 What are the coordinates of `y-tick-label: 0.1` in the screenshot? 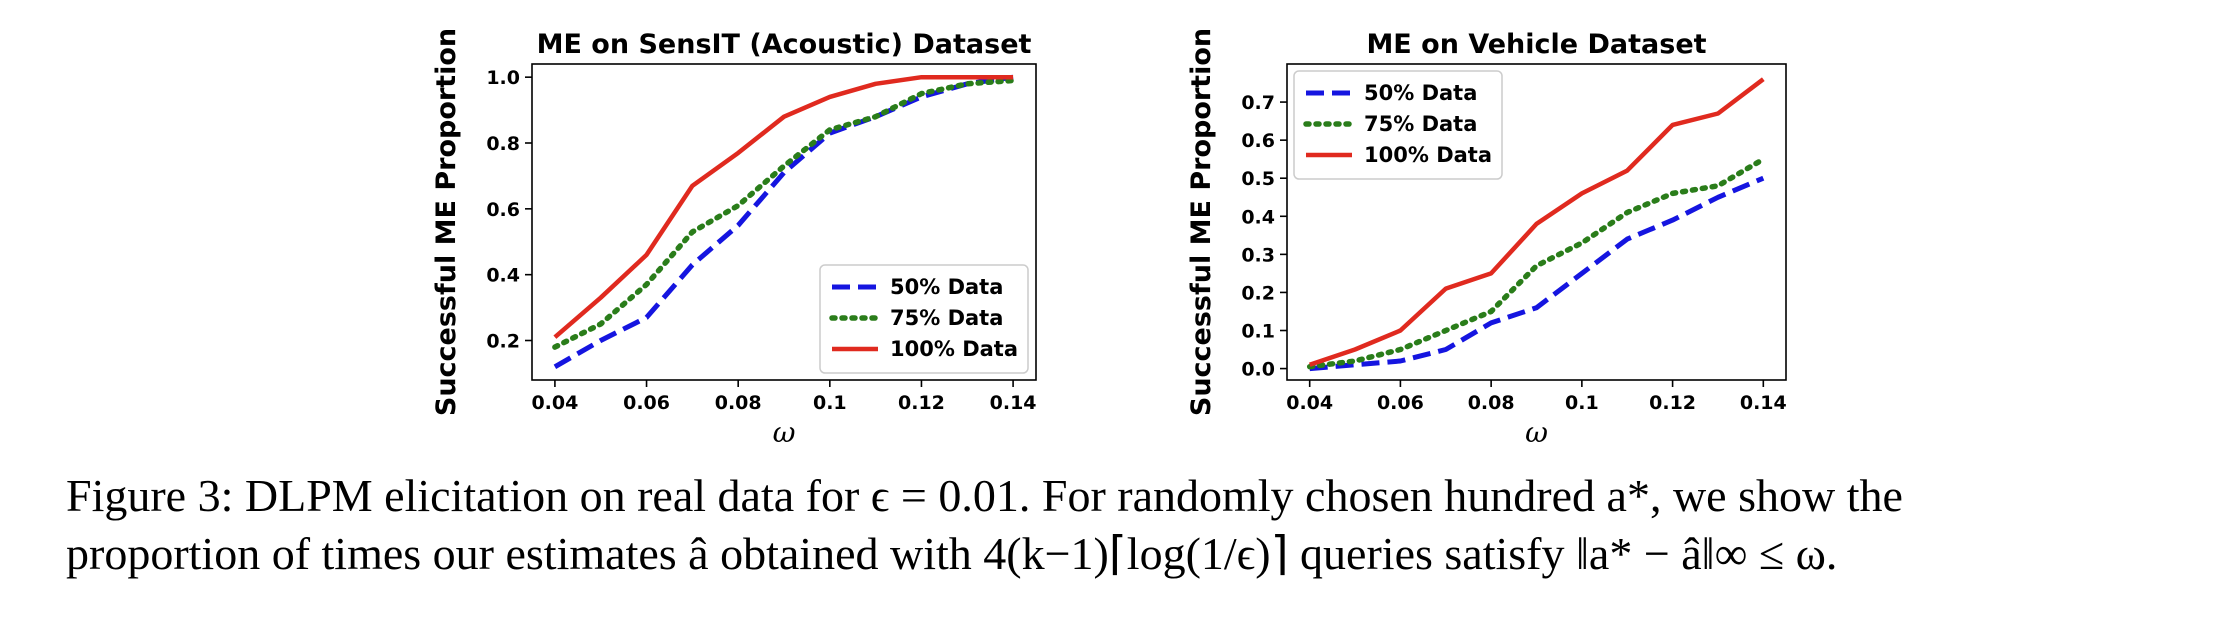 It's located at (1258, 332).